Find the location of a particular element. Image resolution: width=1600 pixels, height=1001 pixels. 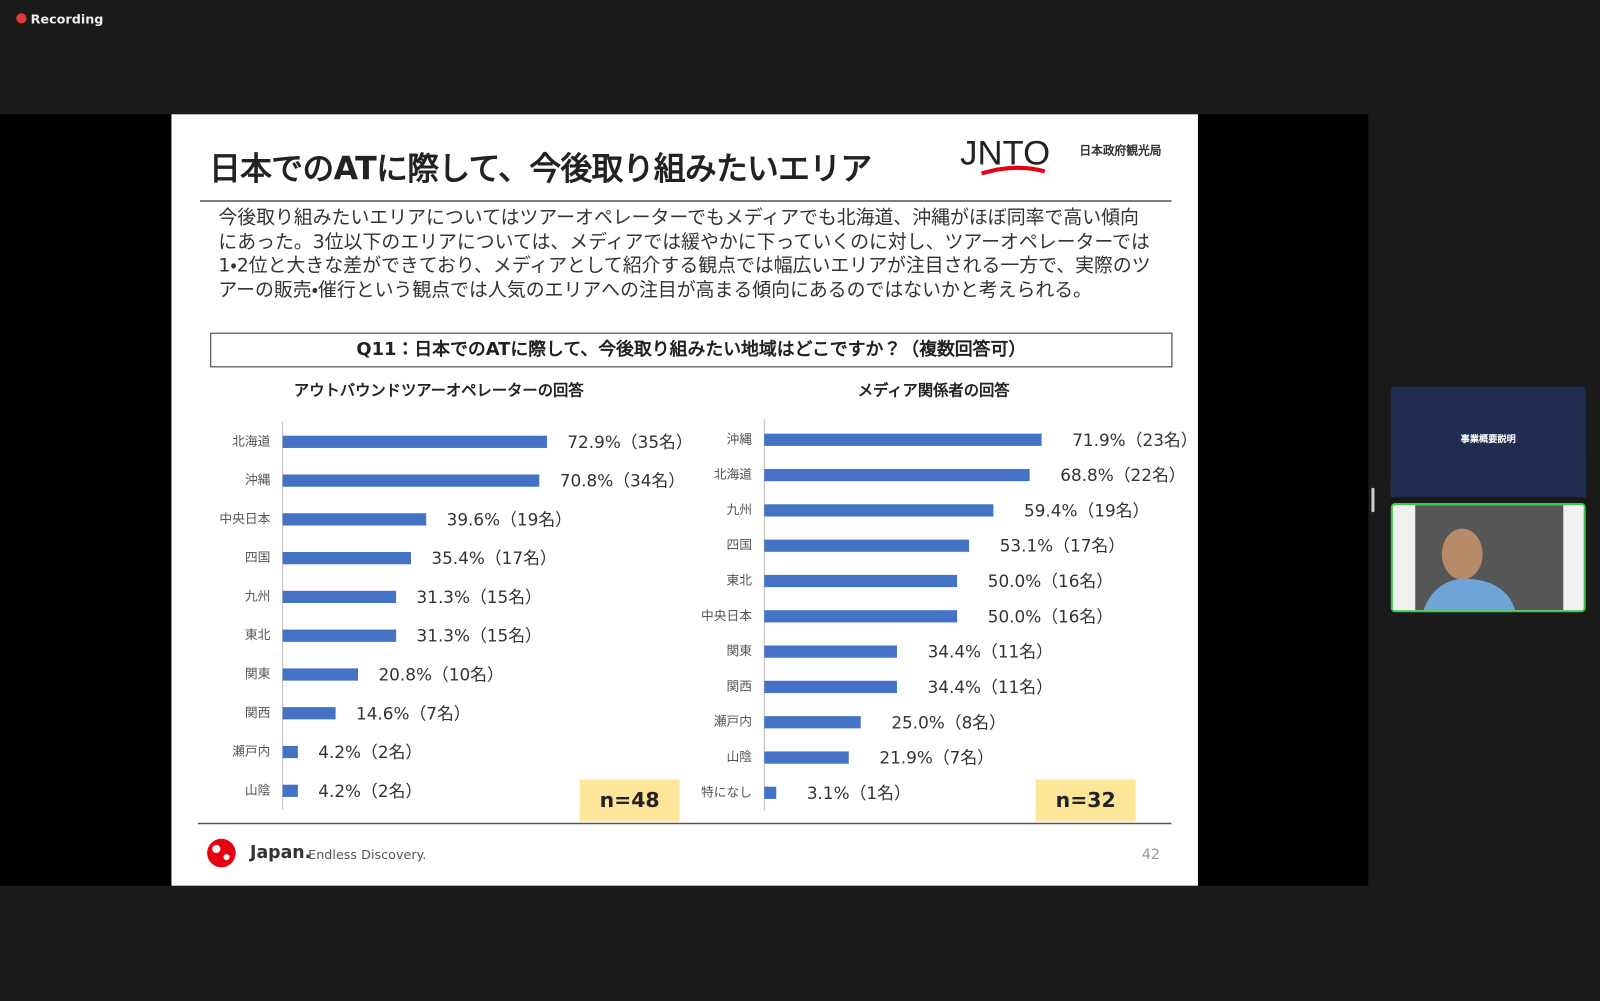

value-label: 59.4%（19名） is located at coordinates (1086, 510).